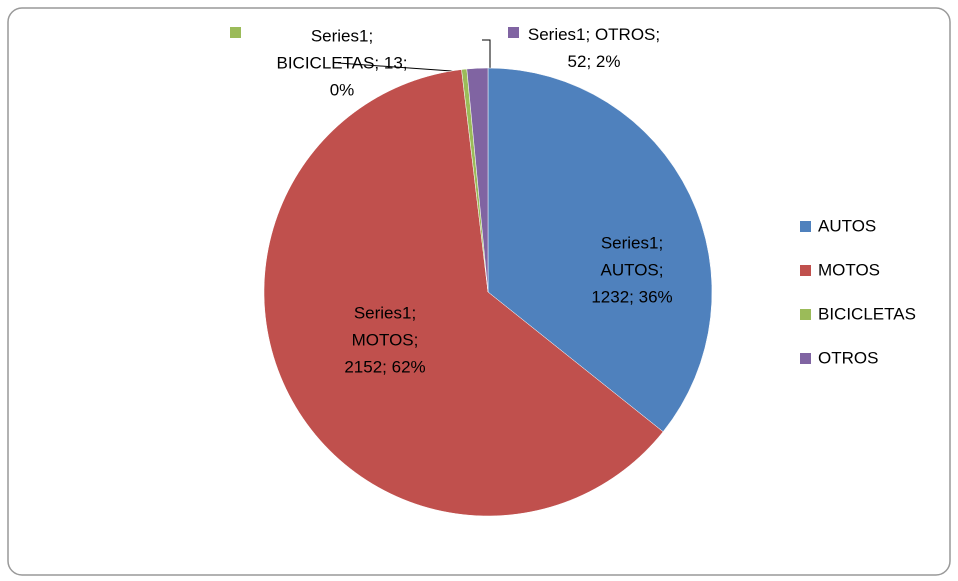 This screenshot has height=581, width=958. What do you see at coordinates (867, 313) in the screenshot?
I see `legend-label: BICICLETAS` at bounding box center [867, 313].